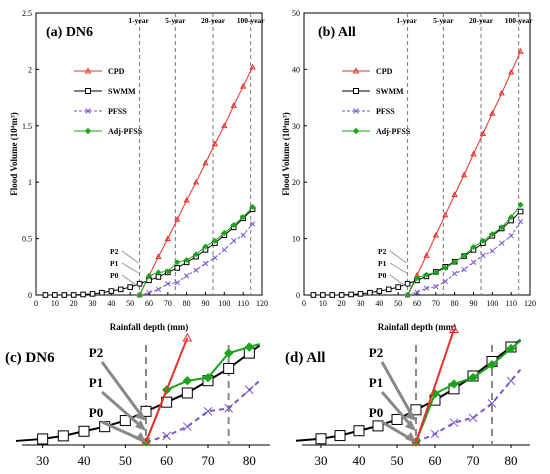 This screenshot has height=474, width=550. Describe the element at coordinates (511, 303) in the screenshot. I see `pb-xtick-label-11: 110` at that location.